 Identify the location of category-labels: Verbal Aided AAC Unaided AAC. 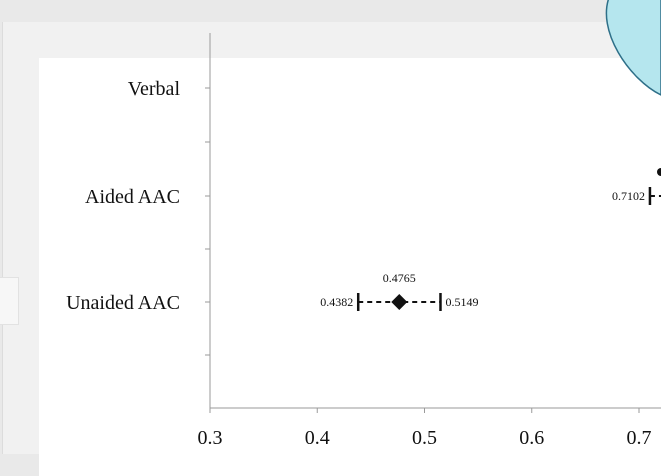
(123, 196).